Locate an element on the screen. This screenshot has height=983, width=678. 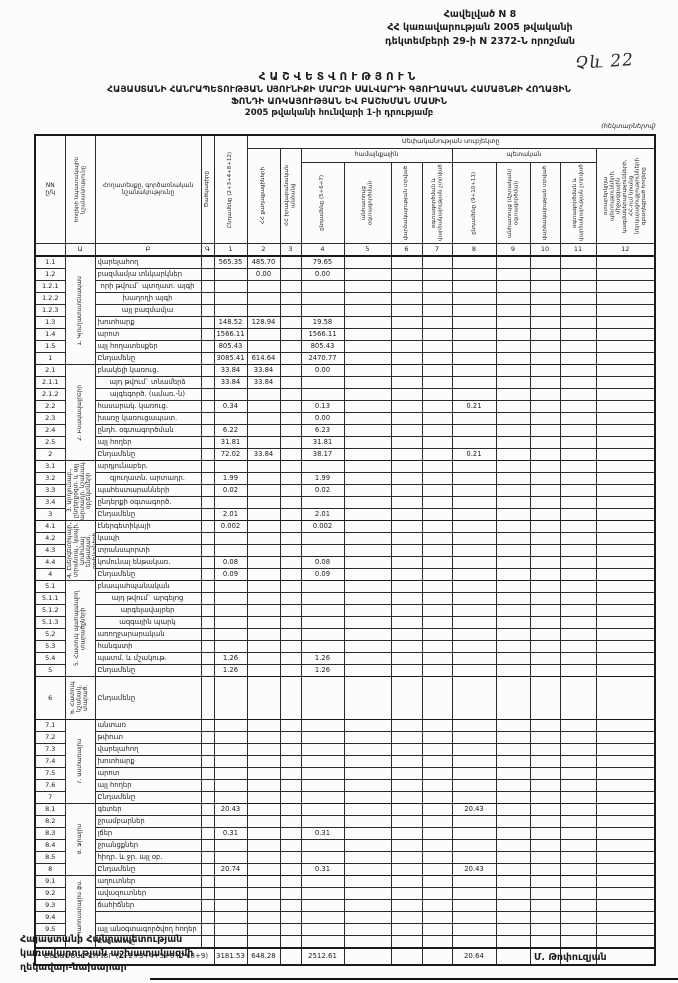
row-number-cell: 3.1 is located at coordinates (50, 466).